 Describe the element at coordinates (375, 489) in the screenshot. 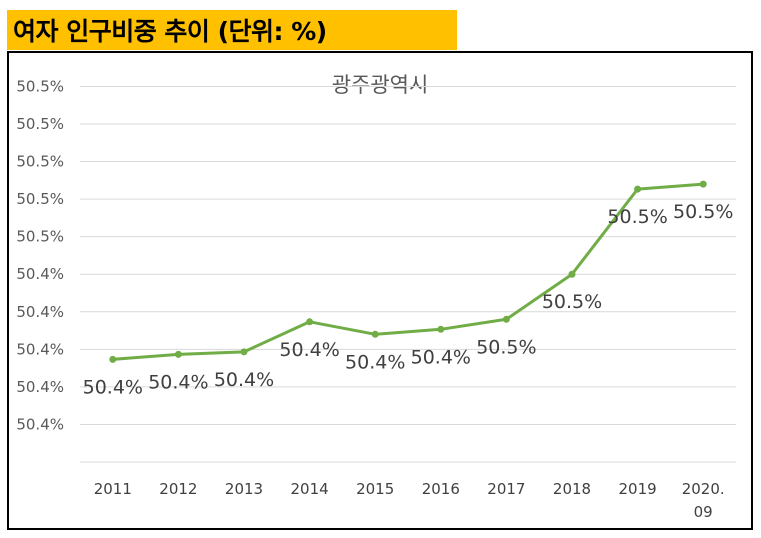

I see `x-tick-label: 2015` at that location.